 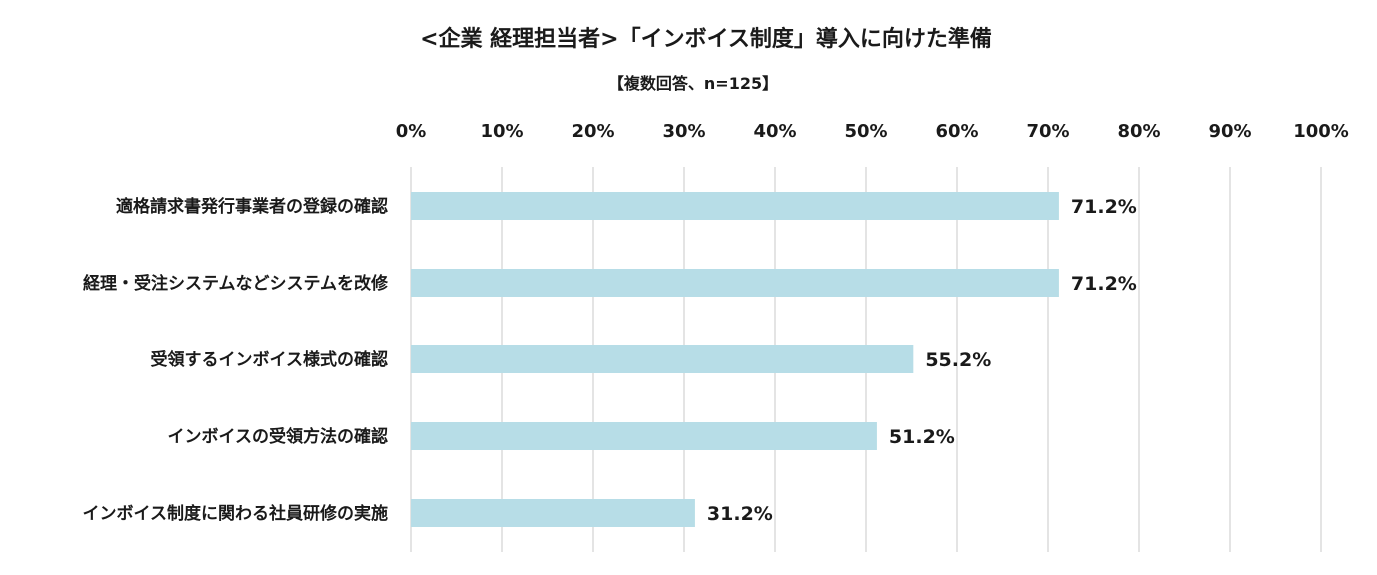 I want to click on value-label-3: 51.2%, so click(x=922, y=437).